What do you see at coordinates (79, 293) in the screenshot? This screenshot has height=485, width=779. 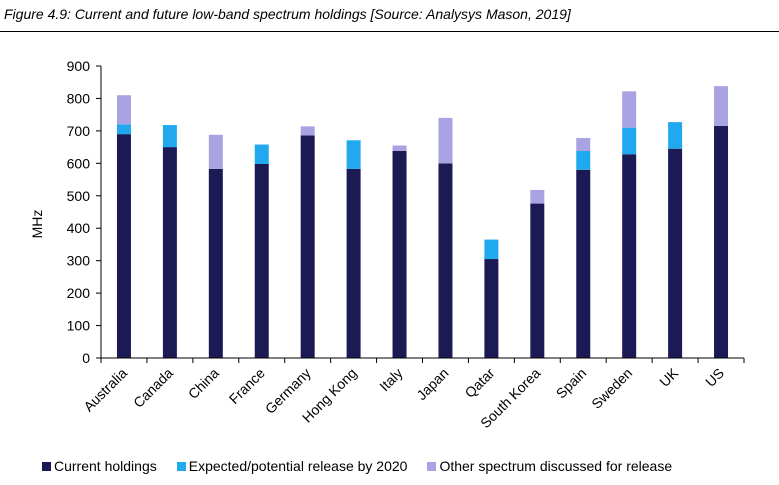 I see `y-tick-label: 200` at bounding box center [79, 293].